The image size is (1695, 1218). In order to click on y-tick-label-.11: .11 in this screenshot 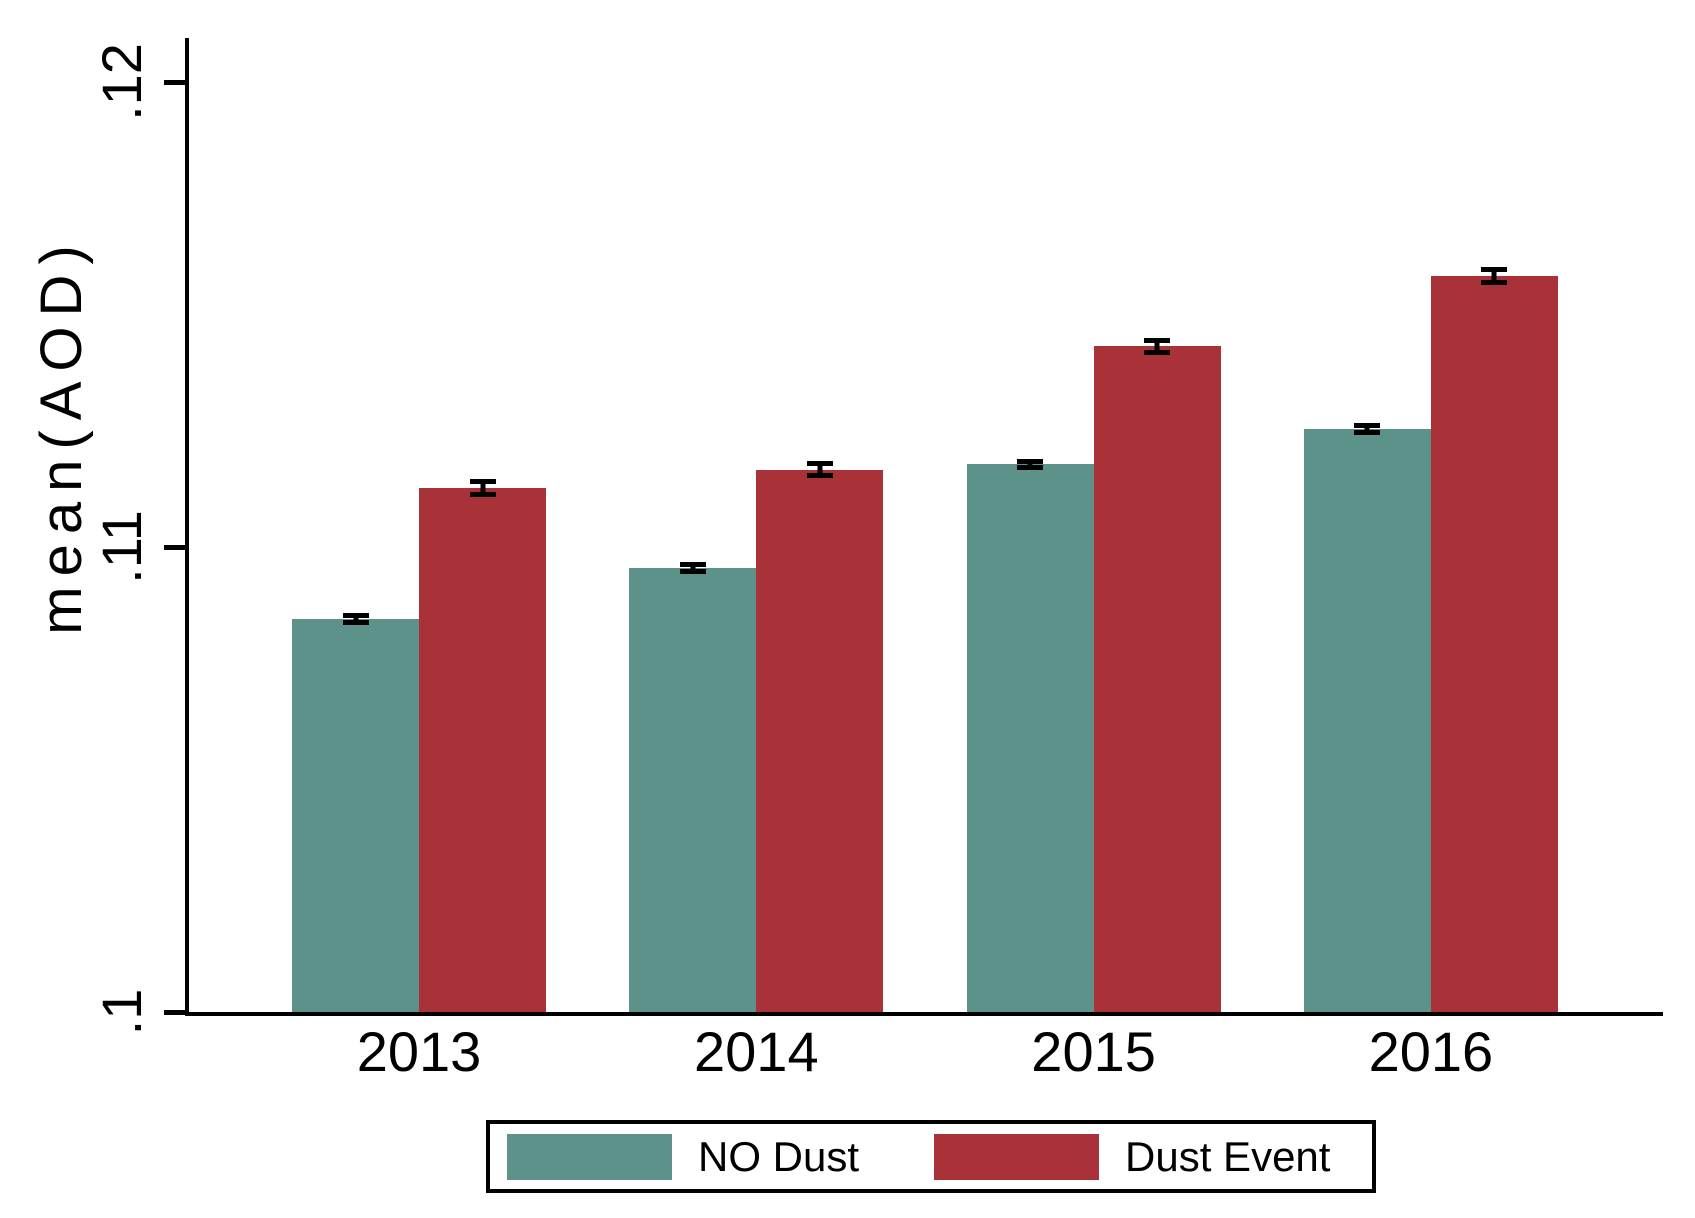, I will do `click(121, 547)`.